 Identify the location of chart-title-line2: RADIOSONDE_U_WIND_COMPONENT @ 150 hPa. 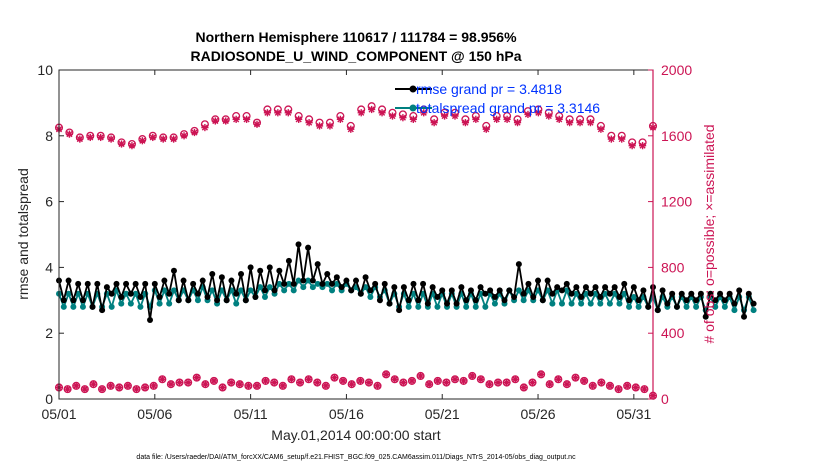
(355, 56).